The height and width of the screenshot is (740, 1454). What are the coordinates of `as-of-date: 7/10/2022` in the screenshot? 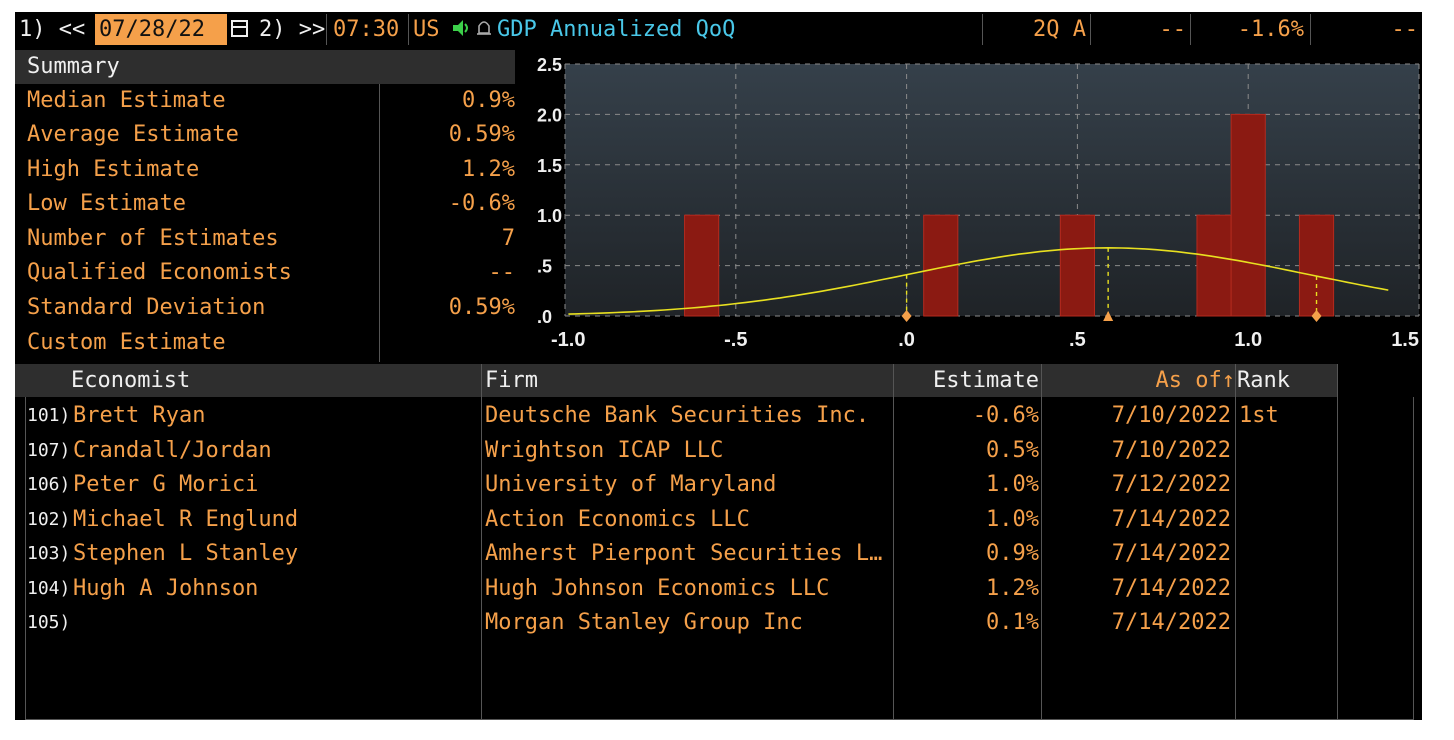 It's located at (1171, 415).